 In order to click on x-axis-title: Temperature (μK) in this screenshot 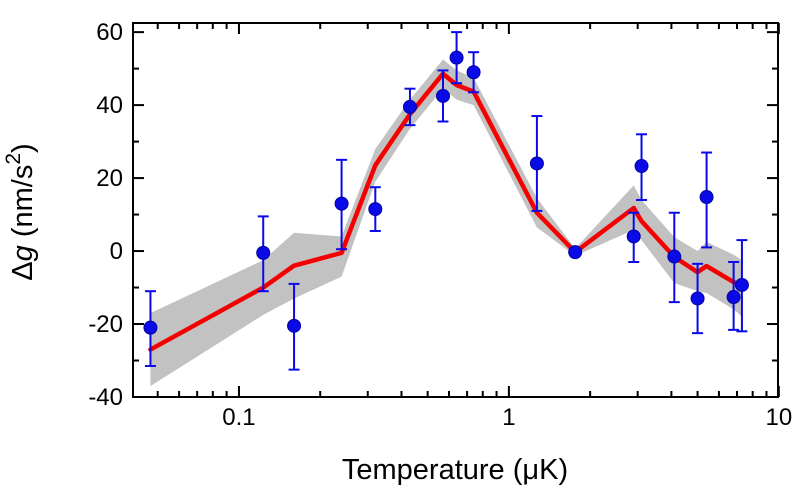, I will do `click(455, 470)`.